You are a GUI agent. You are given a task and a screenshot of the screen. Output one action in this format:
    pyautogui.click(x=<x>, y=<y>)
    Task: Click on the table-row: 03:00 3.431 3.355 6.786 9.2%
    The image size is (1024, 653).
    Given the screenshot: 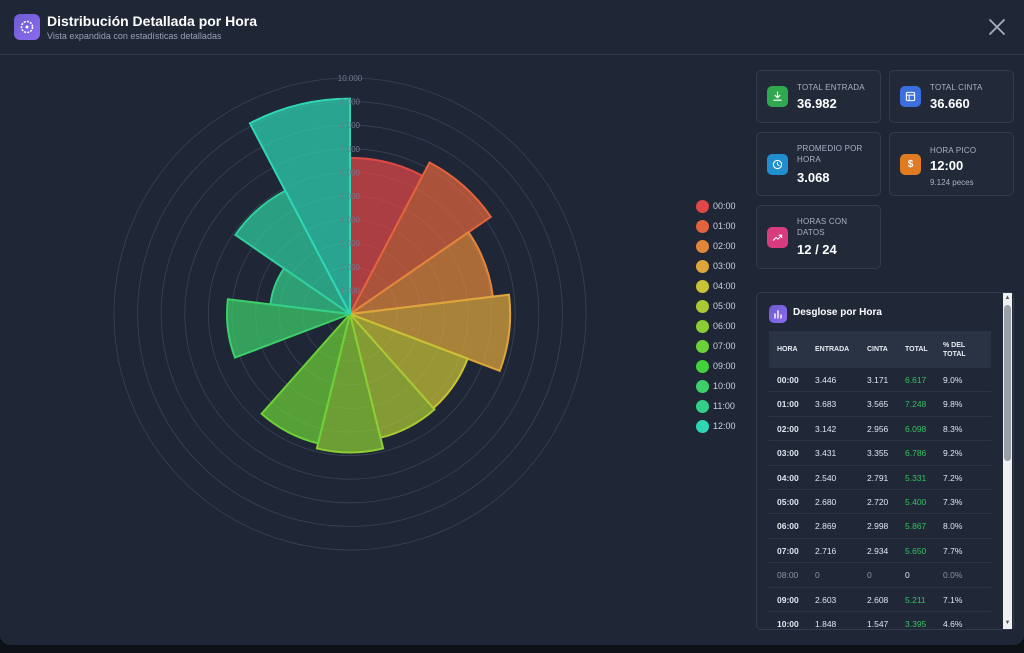 What is the action you would take?
    pyautogui.click(x=880, y=453)
    